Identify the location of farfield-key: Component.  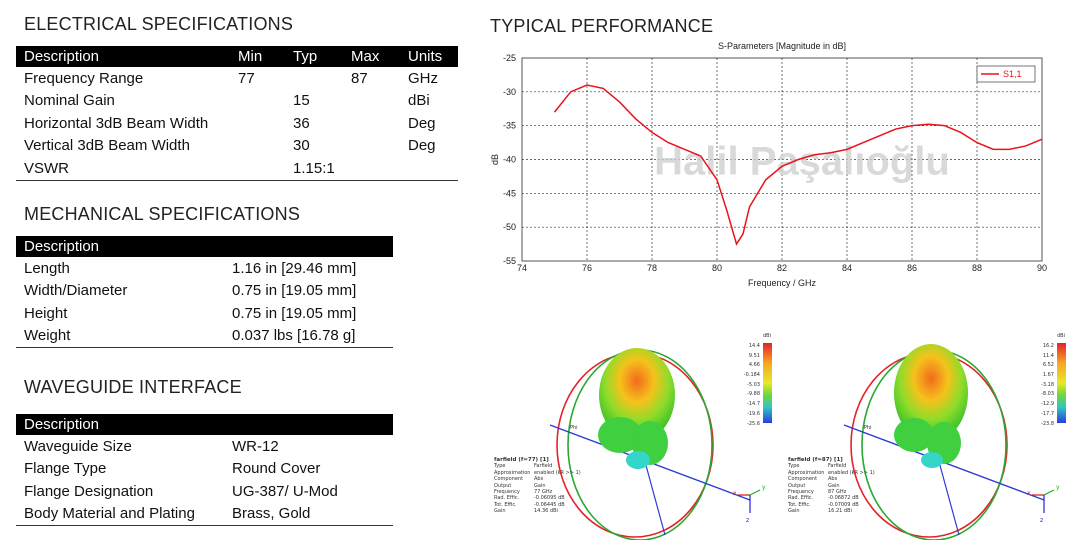
(509, 479).